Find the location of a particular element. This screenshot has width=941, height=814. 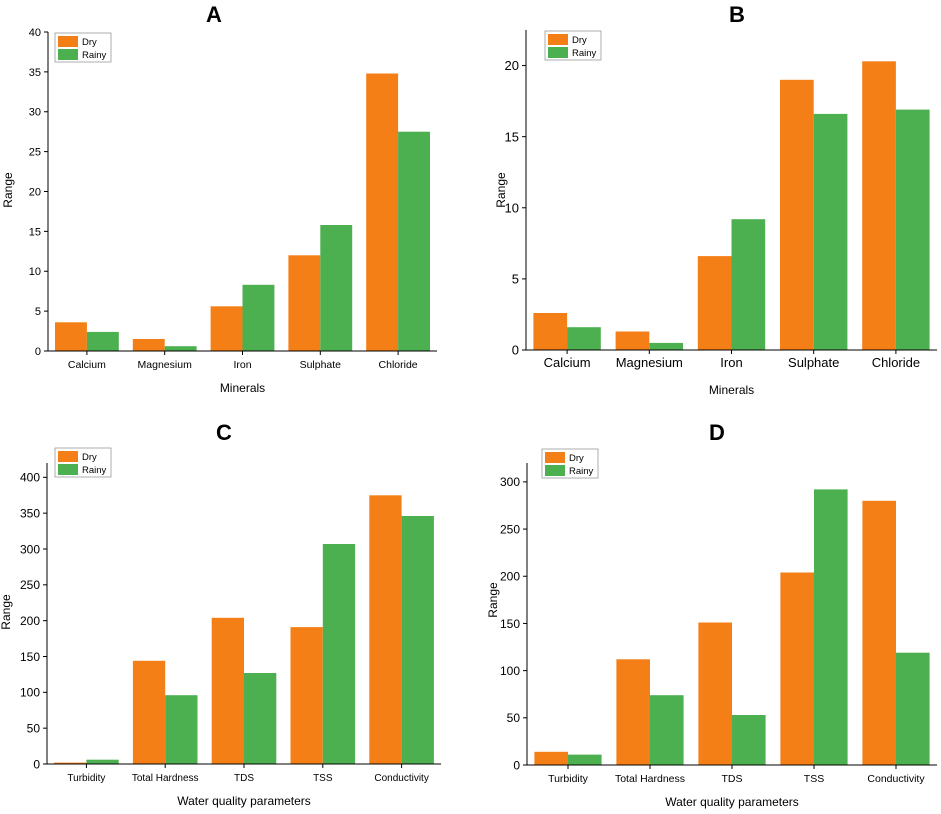

panel-d-ytick-label-0: 0 is located at coordinates (516, 765).